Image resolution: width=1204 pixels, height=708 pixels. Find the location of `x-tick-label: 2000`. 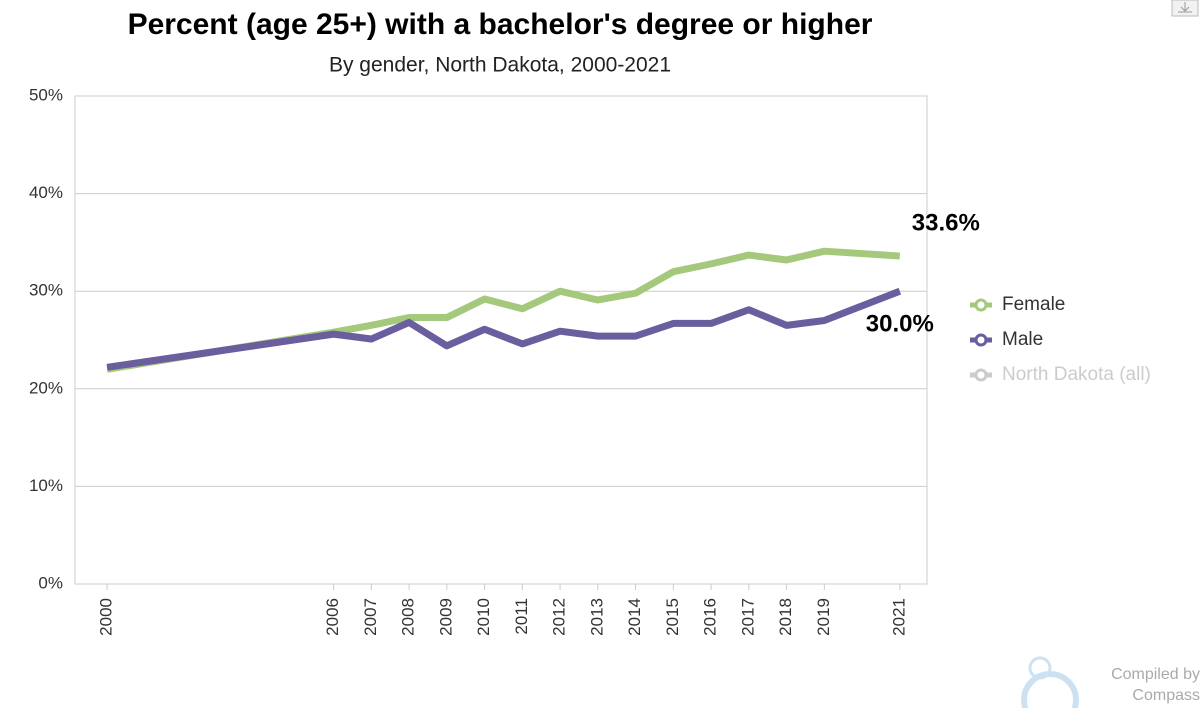

x-tick-label: 2000 is located at coordinates (106, 617).